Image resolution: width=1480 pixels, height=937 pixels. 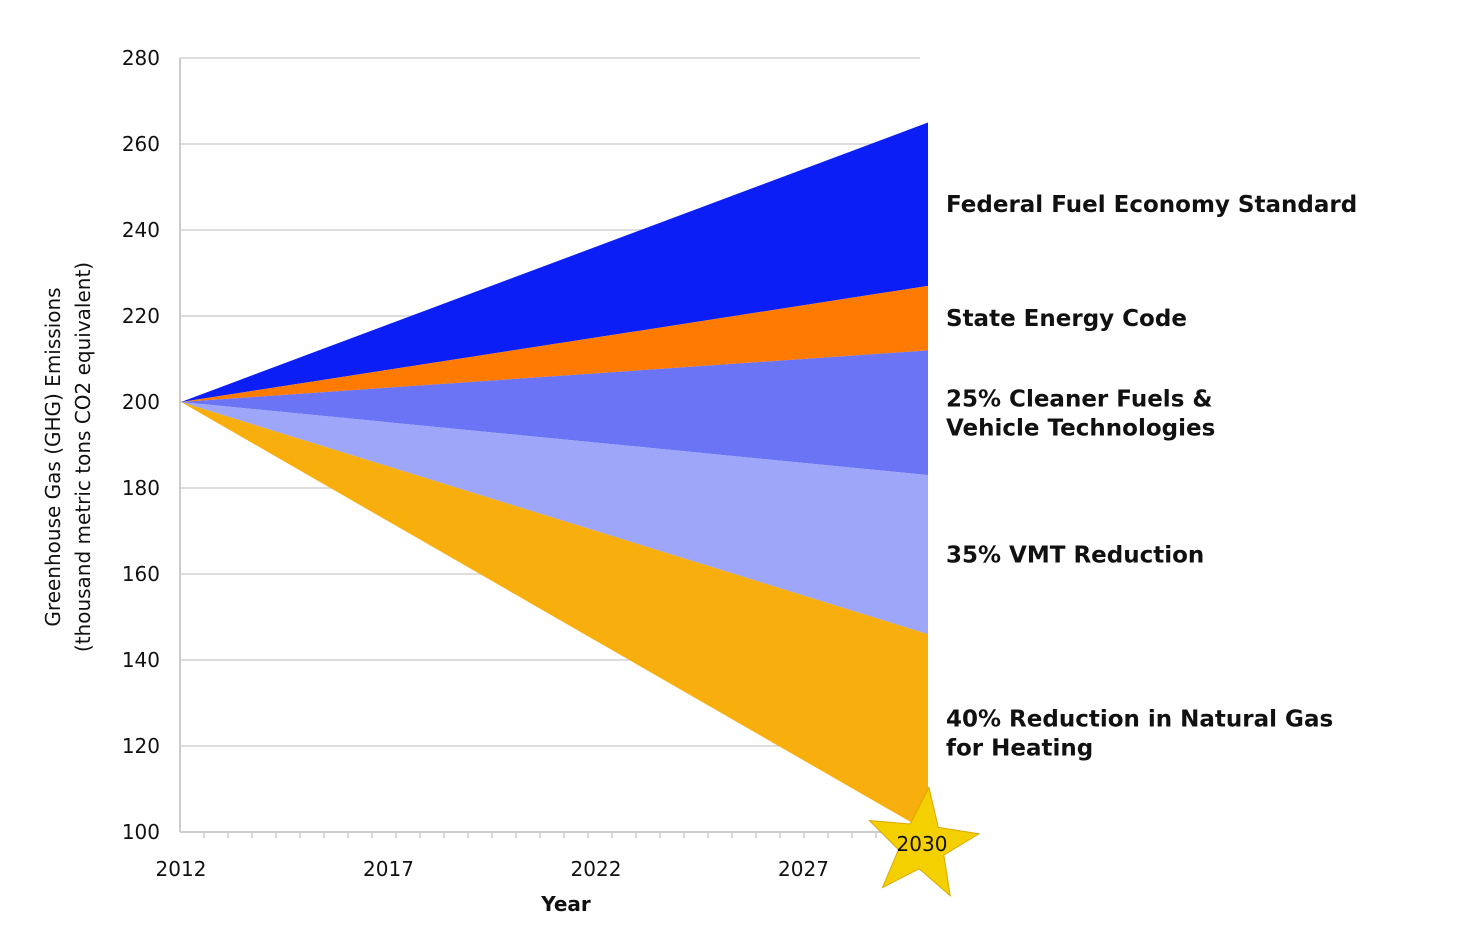 I want to click on x-axis-title: Year, so click(x=565, y=904).